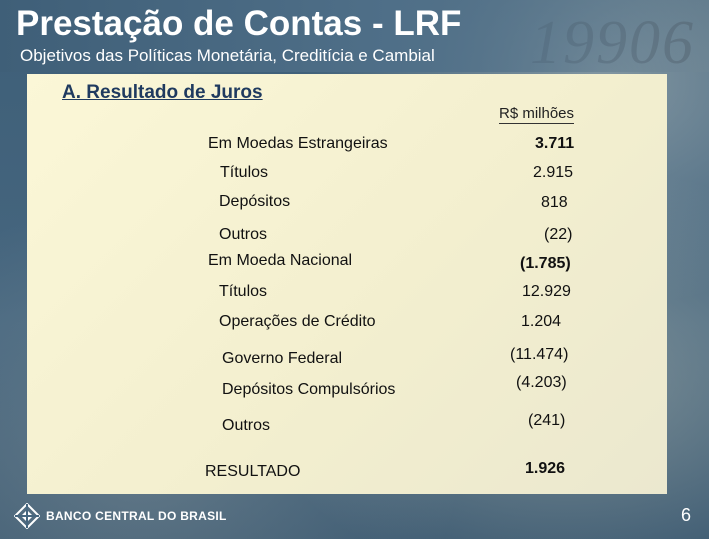 This screenshot has width=709, height=539. I want to click on row-label-governo-federal: Governo Federal, so click(282, 358).